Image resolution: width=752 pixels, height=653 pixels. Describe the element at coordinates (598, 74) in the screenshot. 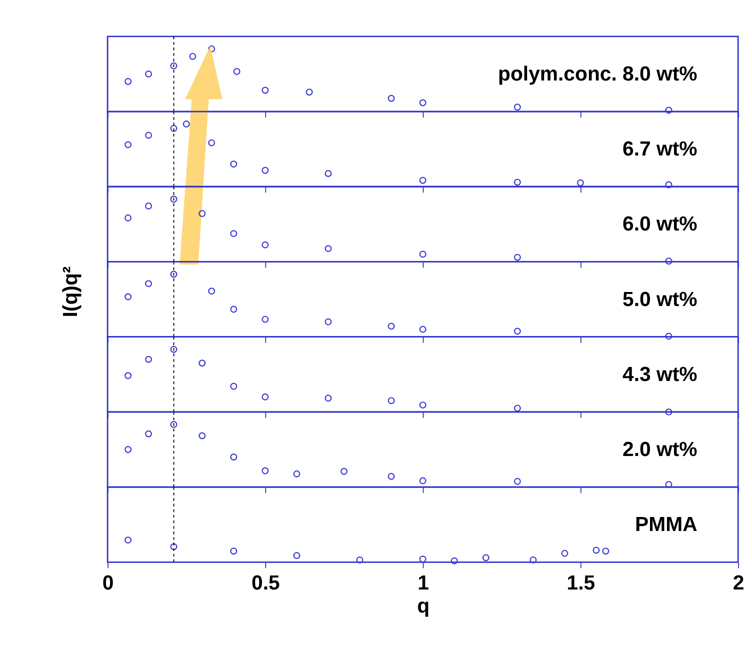

I see `annotation: polym.conc. 8.0 wt%` at that location.